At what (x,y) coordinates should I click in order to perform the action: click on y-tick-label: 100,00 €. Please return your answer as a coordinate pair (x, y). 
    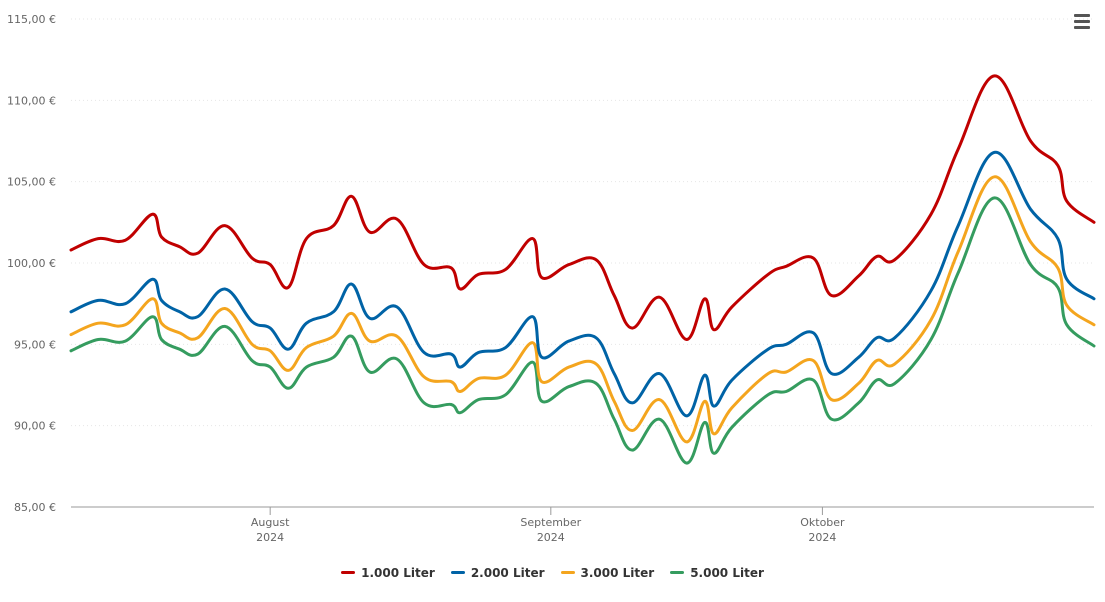
    Looking at the image, I should click on (31, 263).